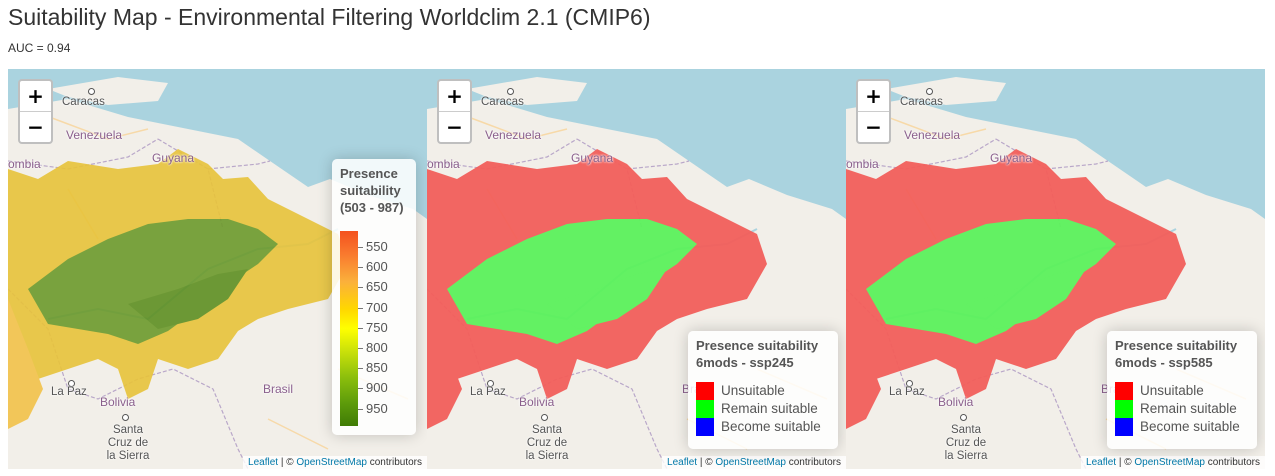 This screenshot has height=476, width=1275. What do you see at coordinates (377, 267) in the screenshot?
I see `legend-tick-label: 600` at bounding box center [377, 267].